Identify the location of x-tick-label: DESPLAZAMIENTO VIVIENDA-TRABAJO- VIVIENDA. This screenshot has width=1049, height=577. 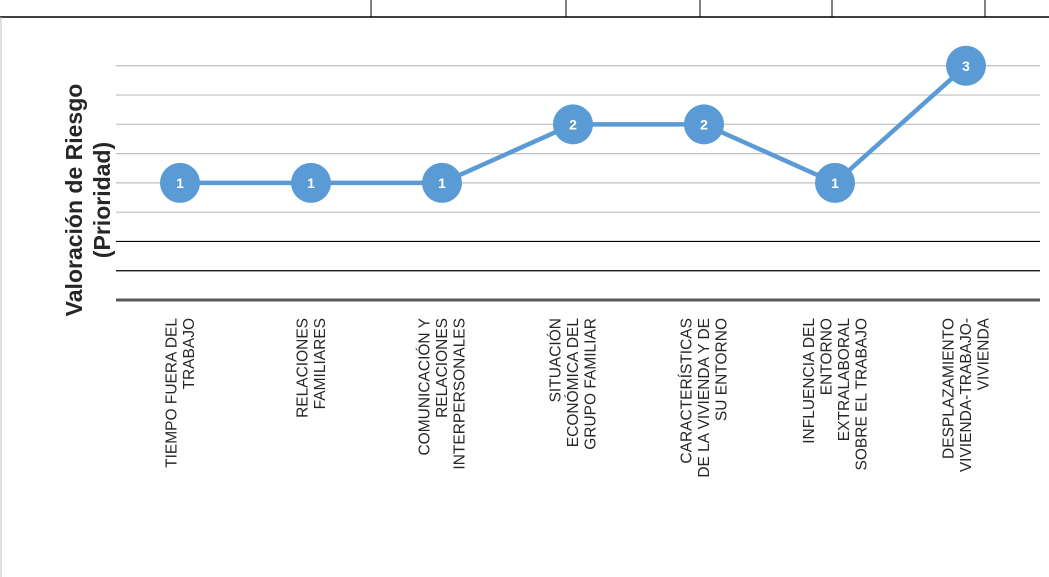
(967, 394).